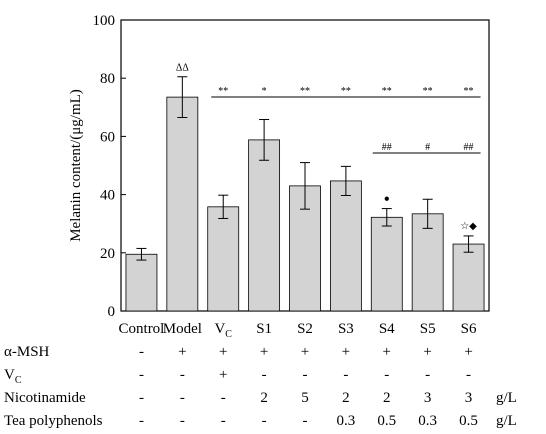 This screenshot has width=546, height=434. I want to click on y-tick-label: 40, so click(107, 196).